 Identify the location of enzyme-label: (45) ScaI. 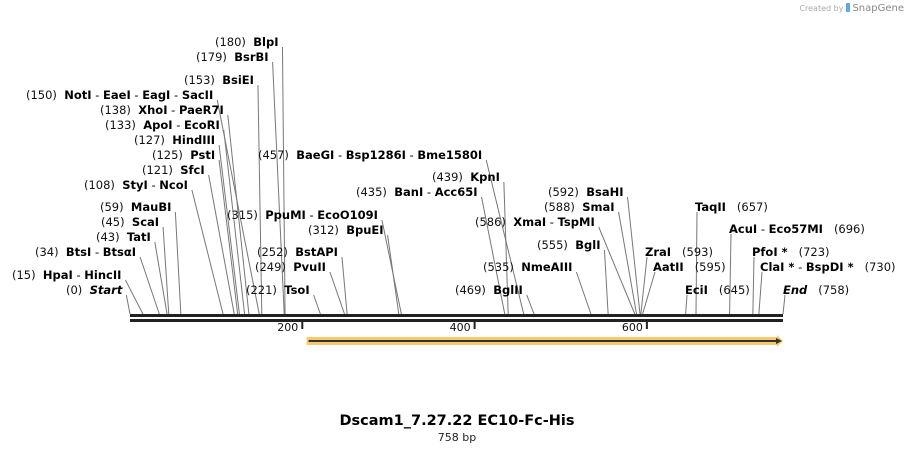
(130, 222).